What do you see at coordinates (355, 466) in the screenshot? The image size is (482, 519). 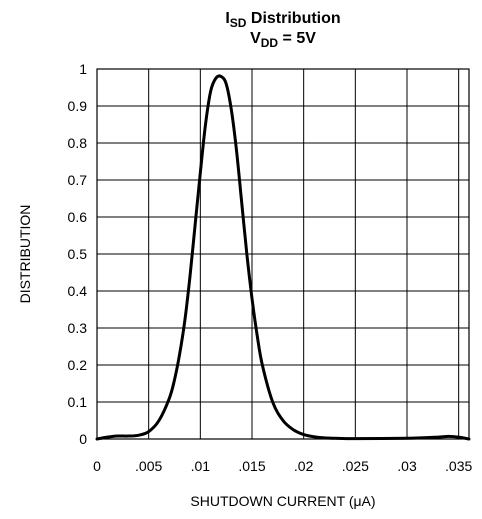 I see `x-tick-label: .025` at bounding box center [355, 466].